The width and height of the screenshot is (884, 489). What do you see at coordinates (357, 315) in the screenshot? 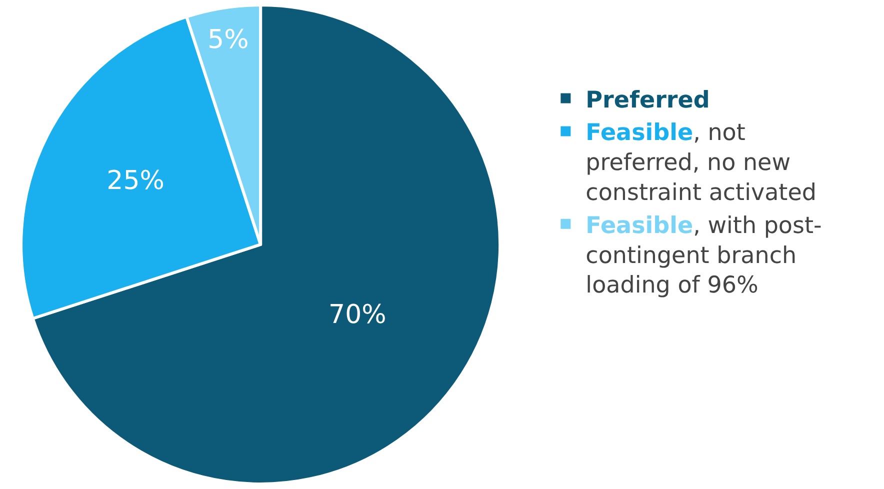
I see `data-label: 70%` at bounding box center [357, 315].